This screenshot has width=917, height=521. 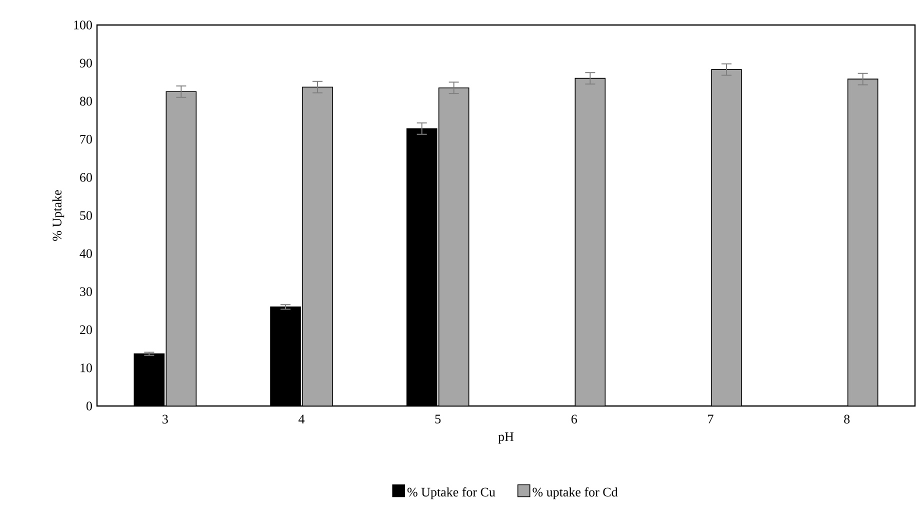 What do you see at coordinates (506, 438) in the screenshot?
I see `x-axis-title: pH` at bounding box center [506, 438].